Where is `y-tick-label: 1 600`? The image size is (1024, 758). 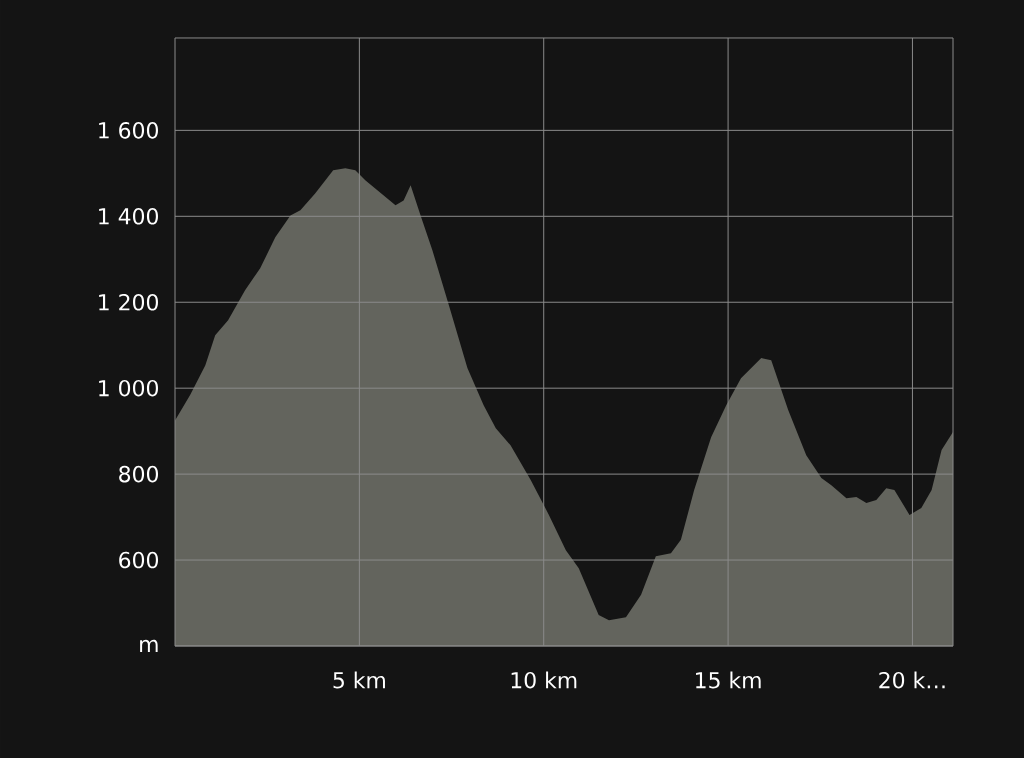
y-tick-label: 1 600 is located at coordinates (128, 130).